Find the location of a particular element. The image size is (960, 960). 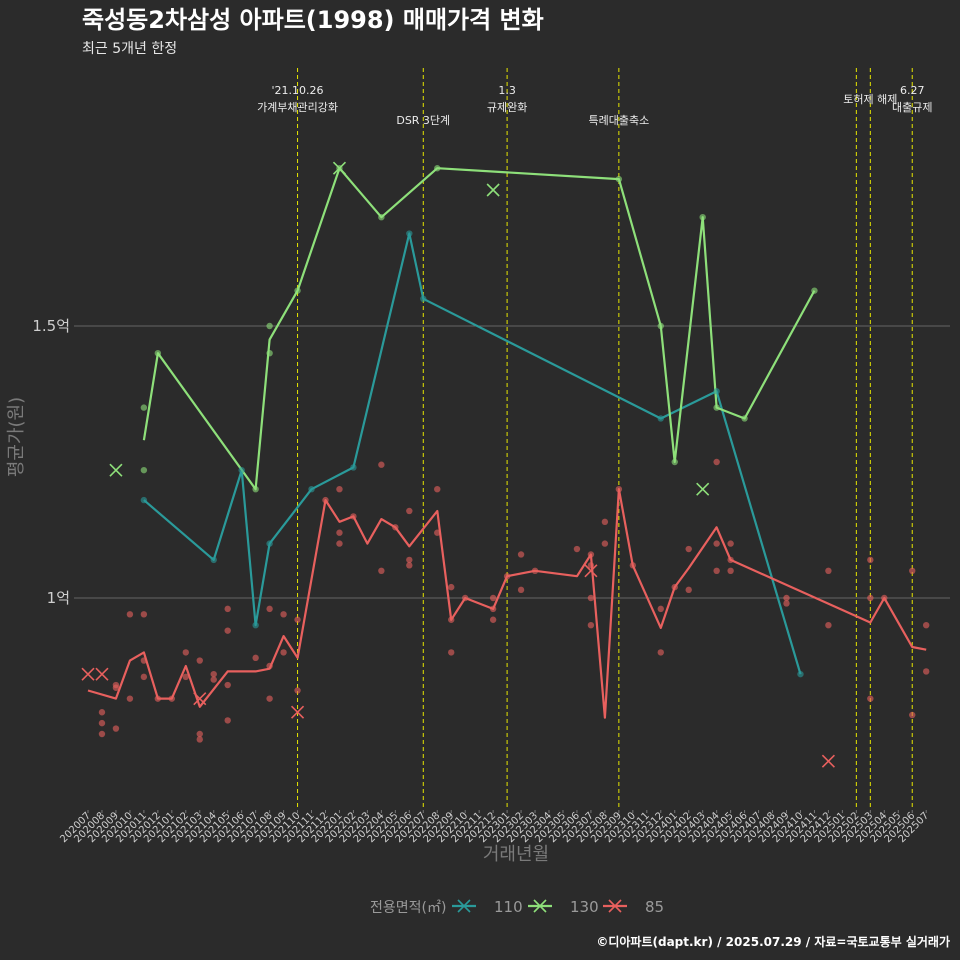

y-axis-ticks: 1억 1.5억 is located at coordinates (51, 462).